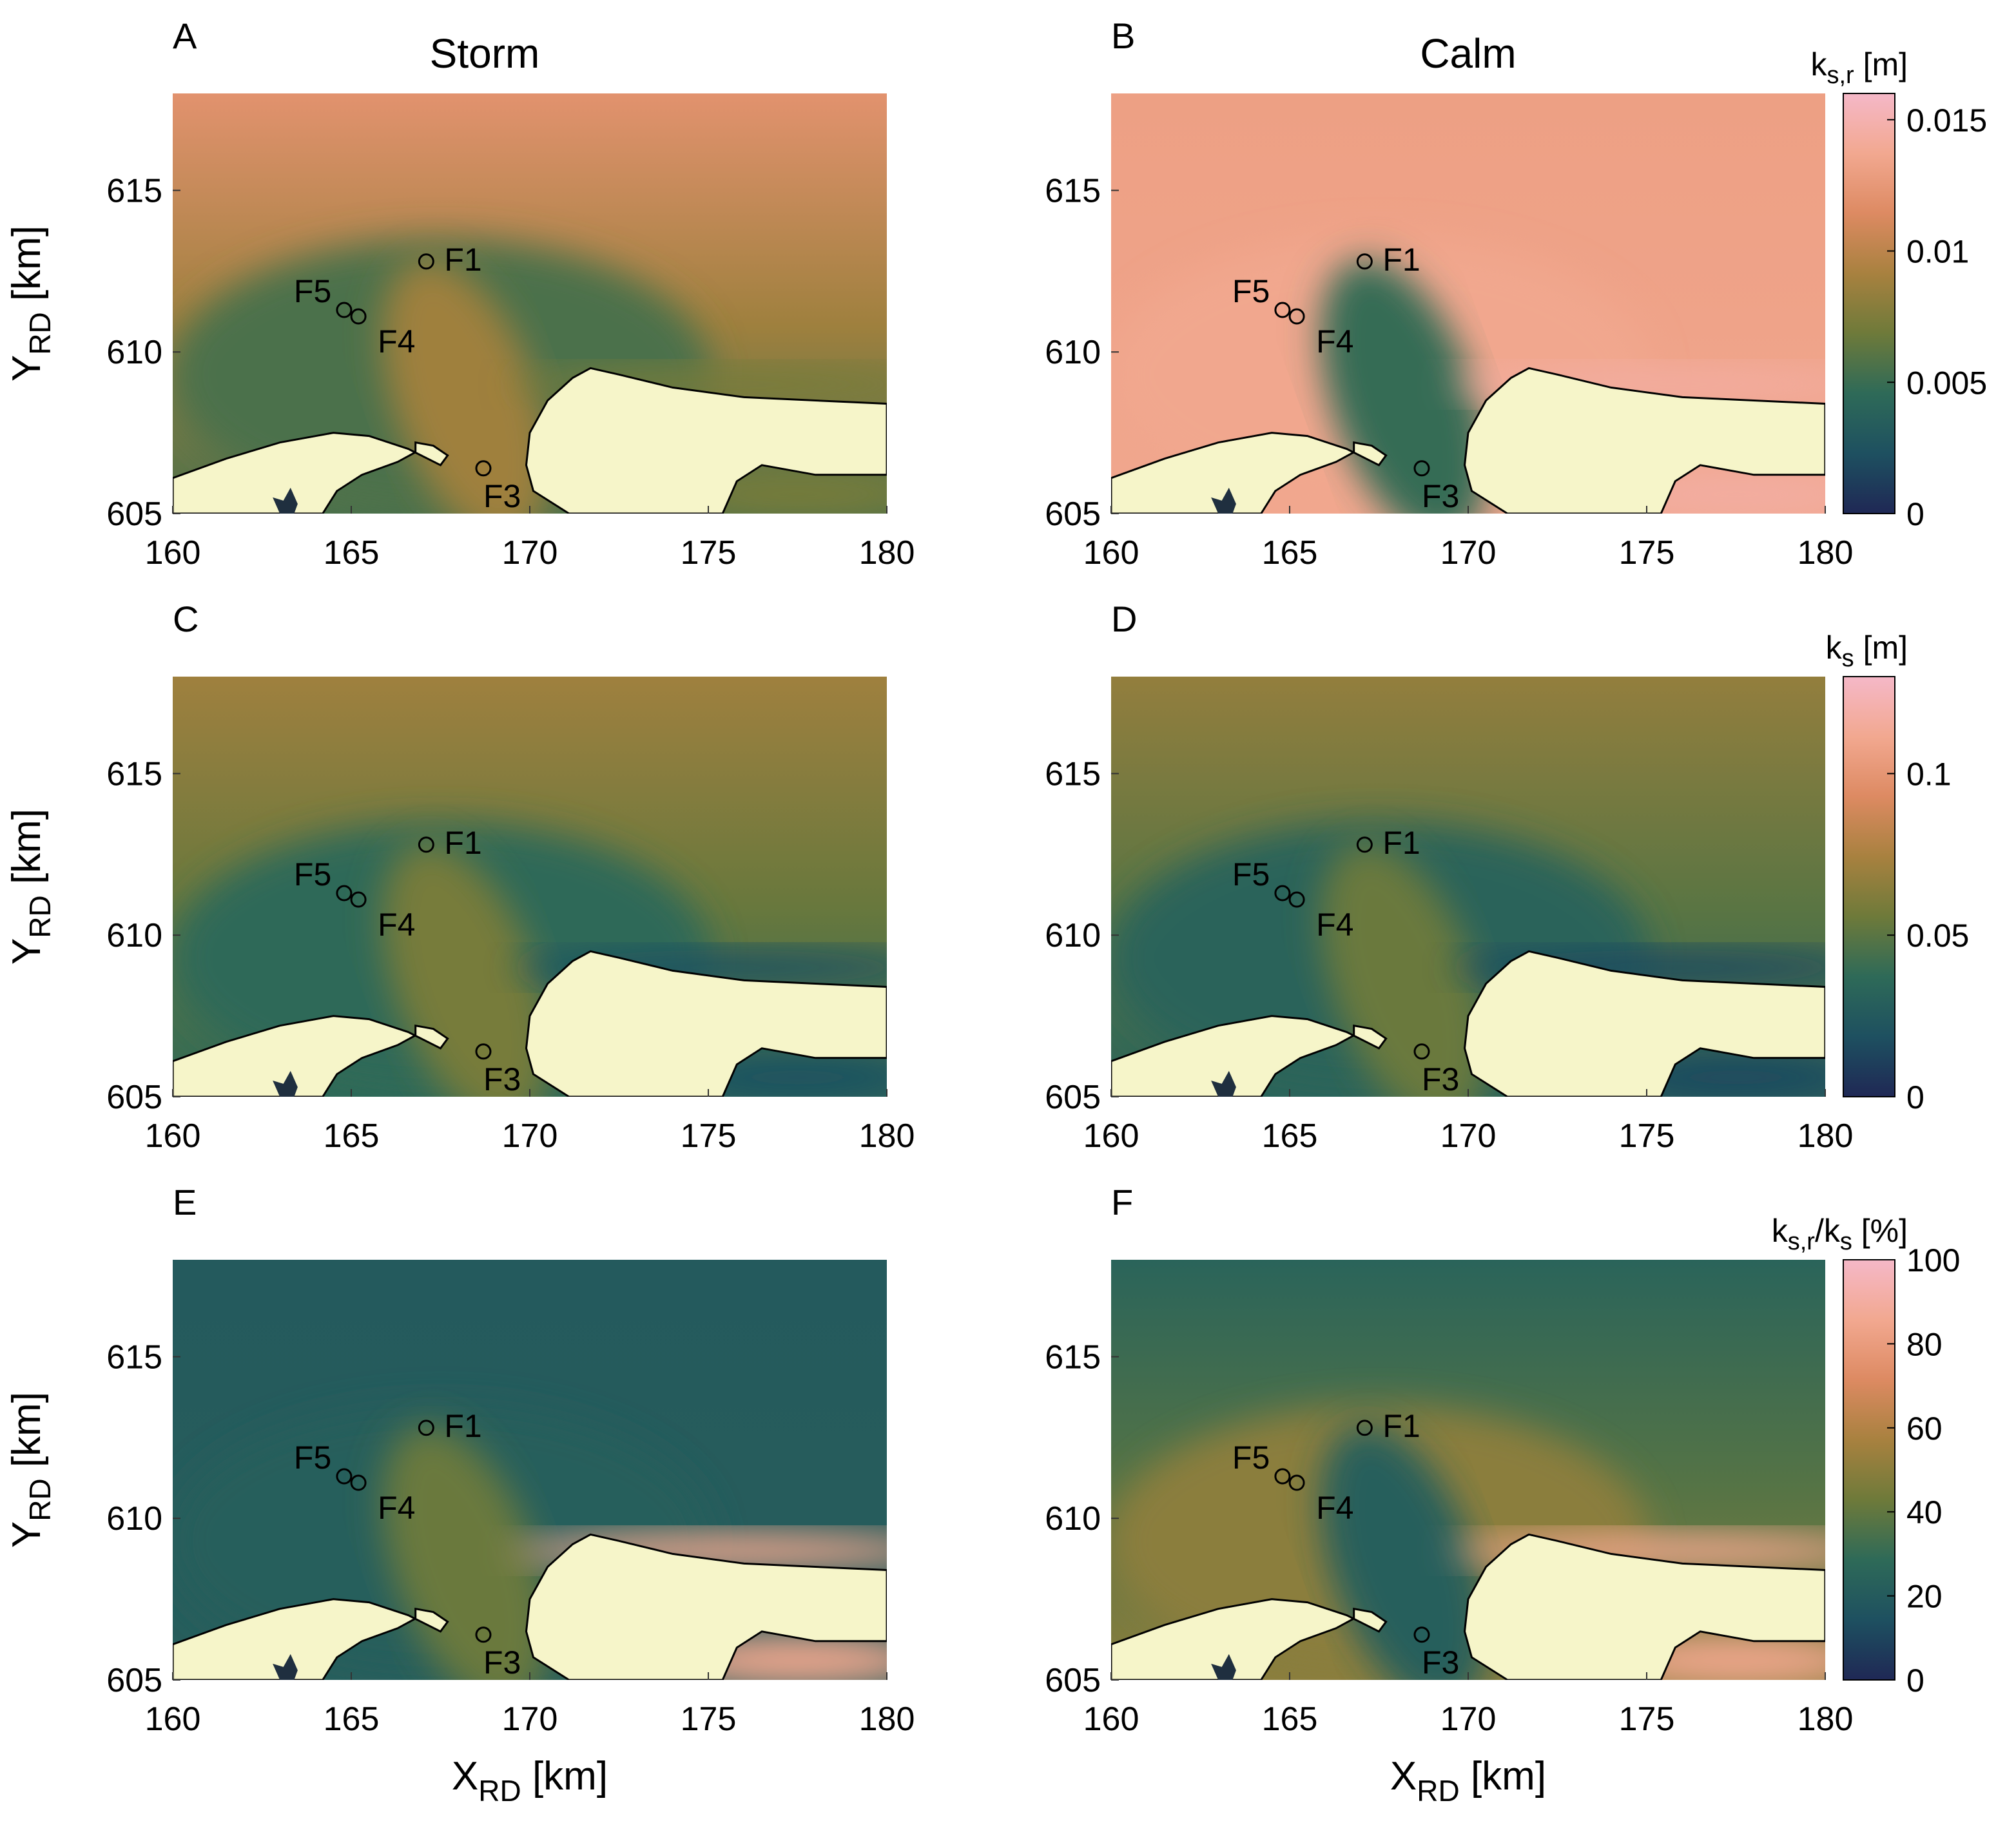  Describe the element at coordinates (1898, 872) in the screenshot. I see `colorbar-D: 0 0.05 0.1 ks [m]` at that location.